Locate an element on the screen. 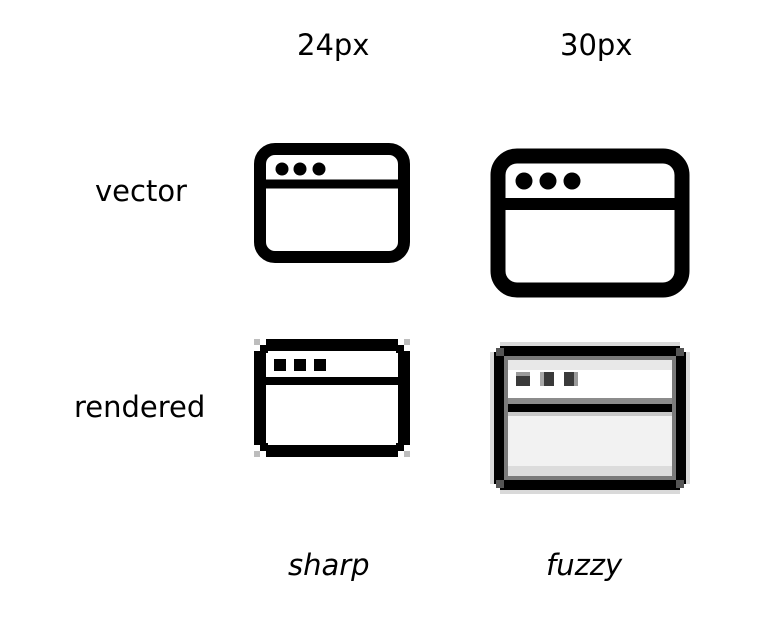  column-header-24px: 24px is located at coordinates (333, 45).